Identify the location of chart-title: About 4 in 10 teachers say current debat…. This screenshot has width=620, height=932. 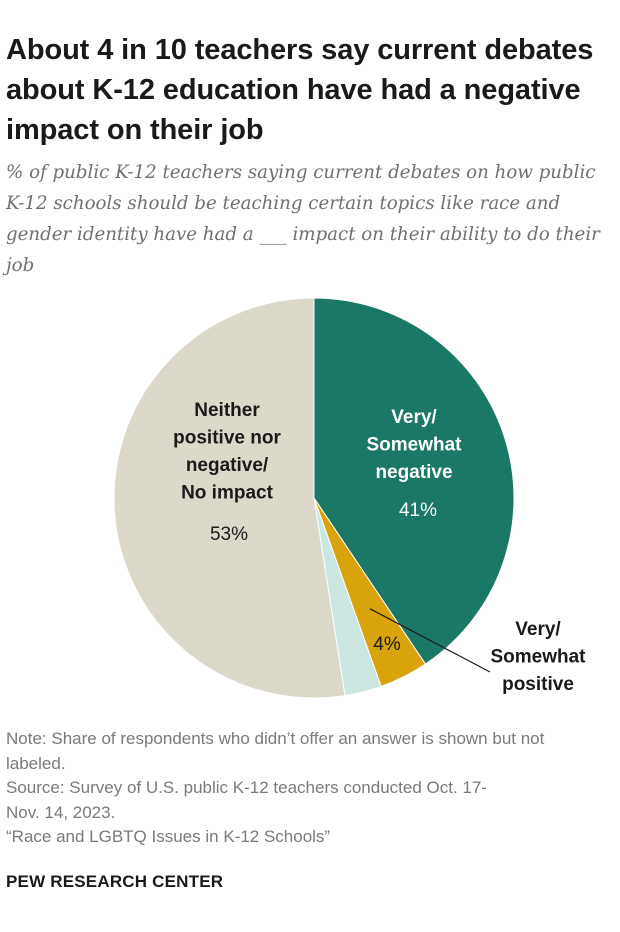
(300, 90).